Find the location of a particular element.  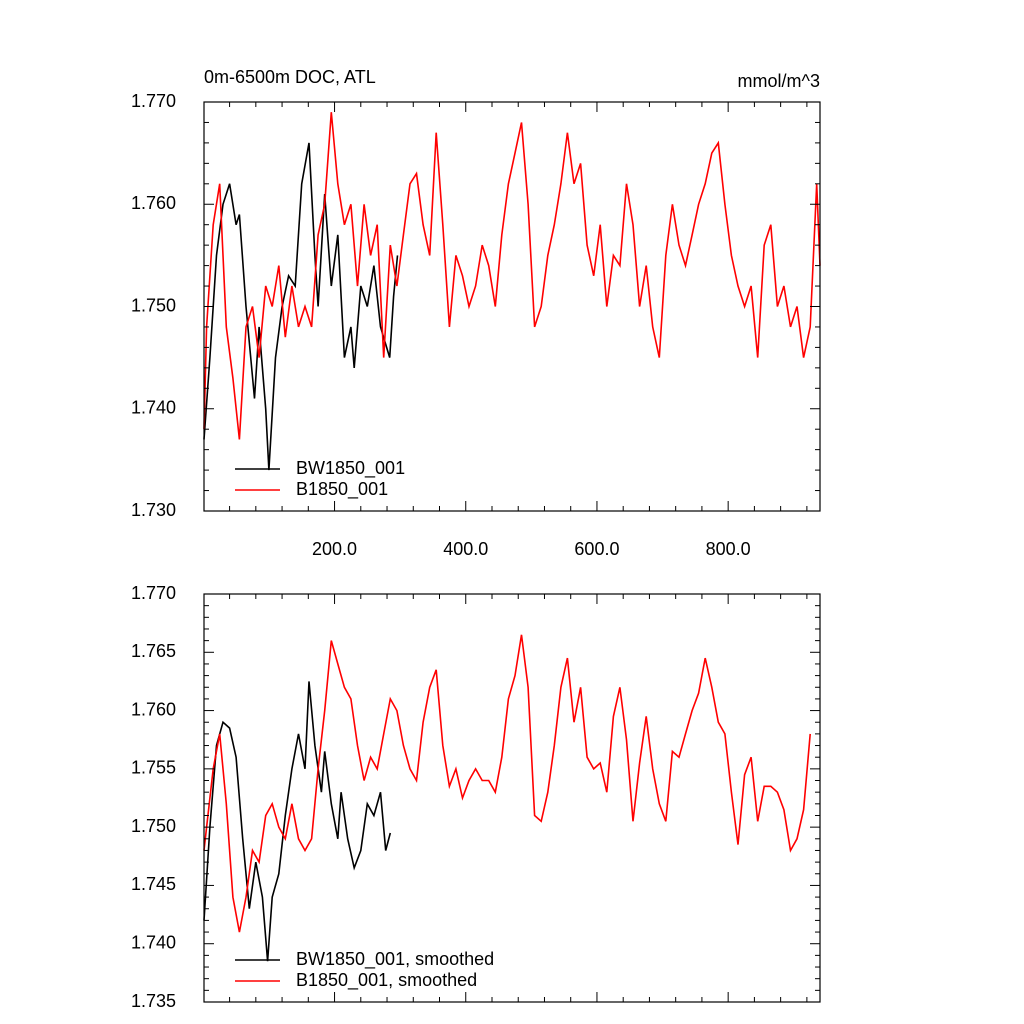

x-tick-label: 800.0 is located at coordinates (728, 549).